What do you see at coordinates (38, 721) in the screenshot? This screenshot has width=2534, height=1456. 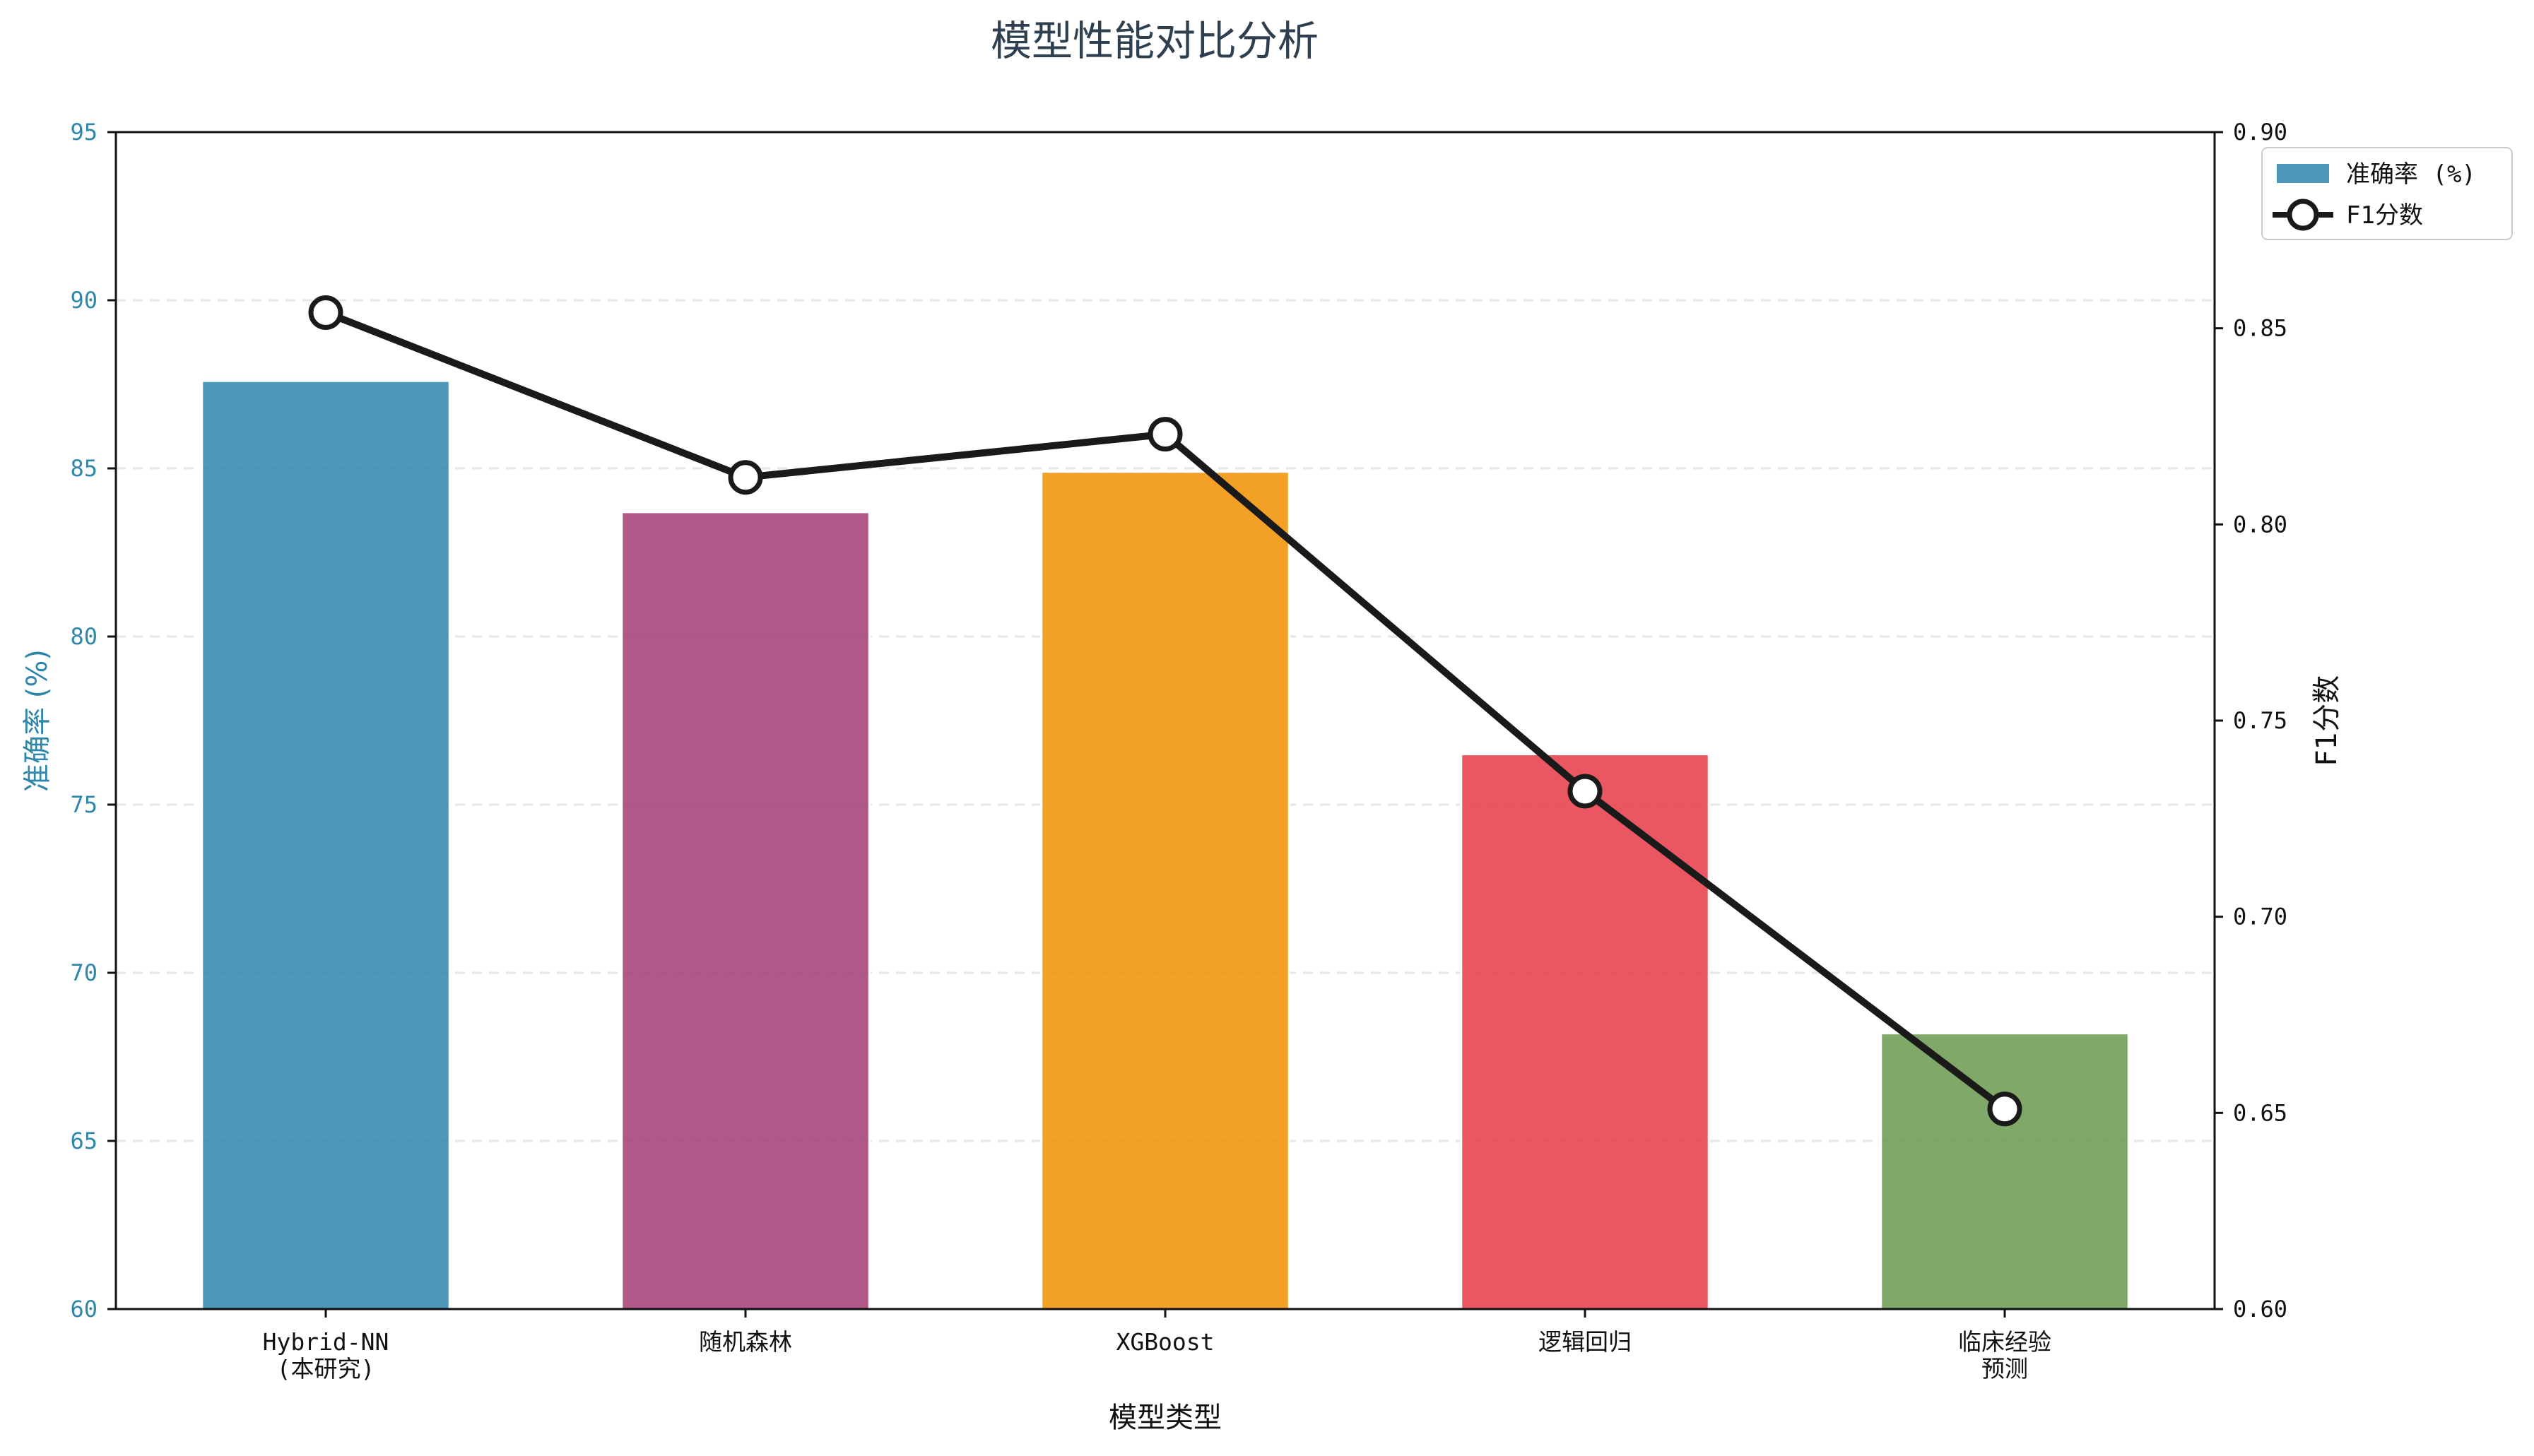 I see `y-axis-label-left: 准确率 (%)` at bounding box center [38, 721].